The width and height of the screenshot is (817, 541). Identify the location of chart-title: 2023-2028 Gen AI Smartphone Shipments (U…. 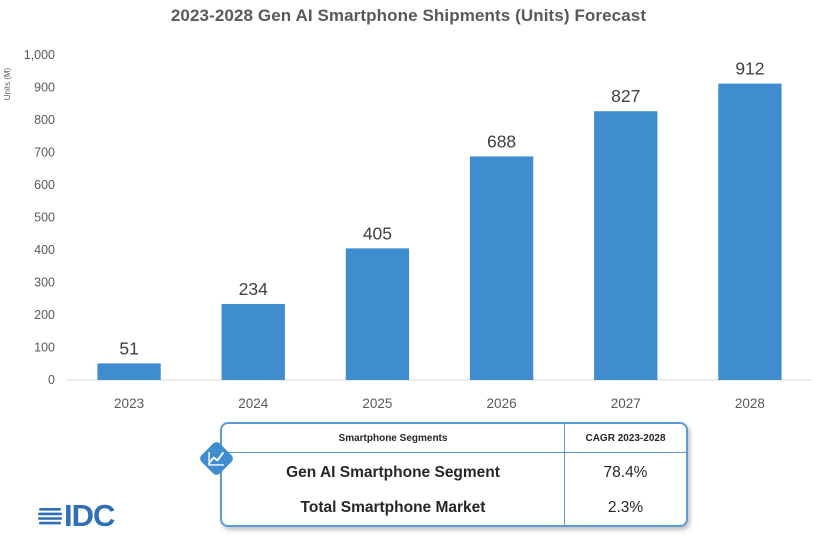
(408, 15).